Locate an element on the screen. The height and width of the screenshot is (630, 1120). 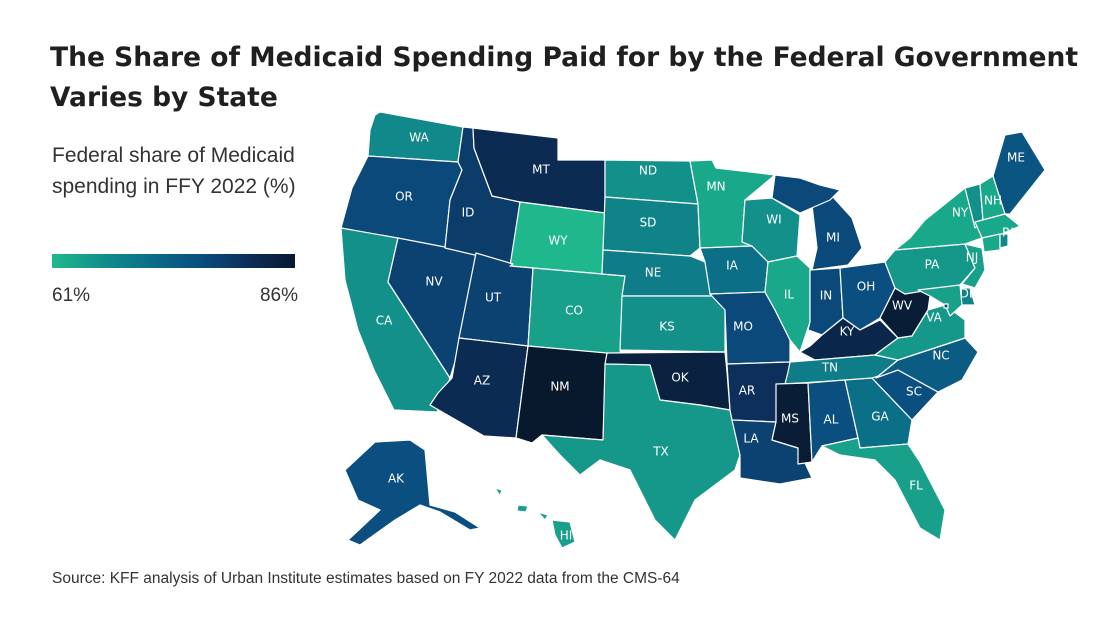
state-hi is located at coordinates (535, 518).